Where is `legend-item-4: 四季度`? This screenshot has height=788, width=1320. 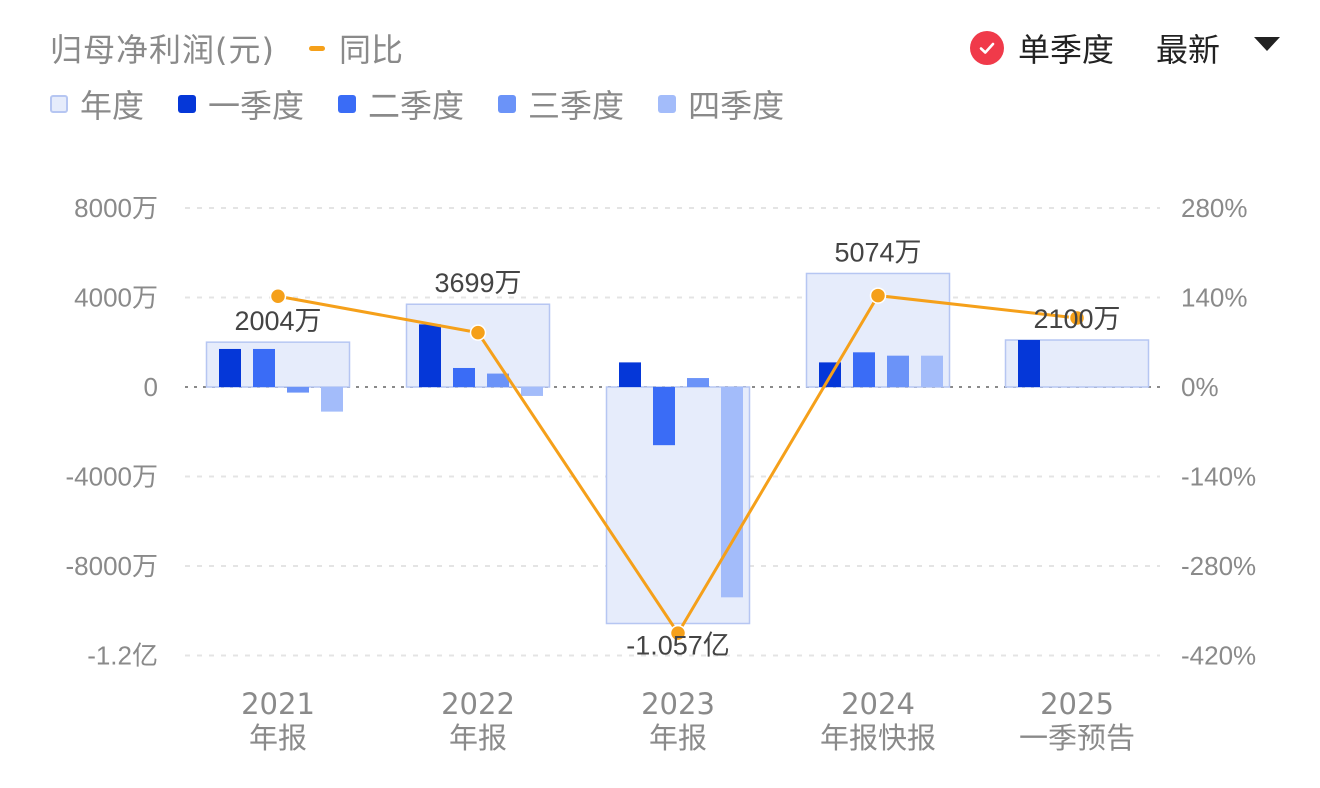 legend-item-4: 四季度 is located at coordinates (721, 104).